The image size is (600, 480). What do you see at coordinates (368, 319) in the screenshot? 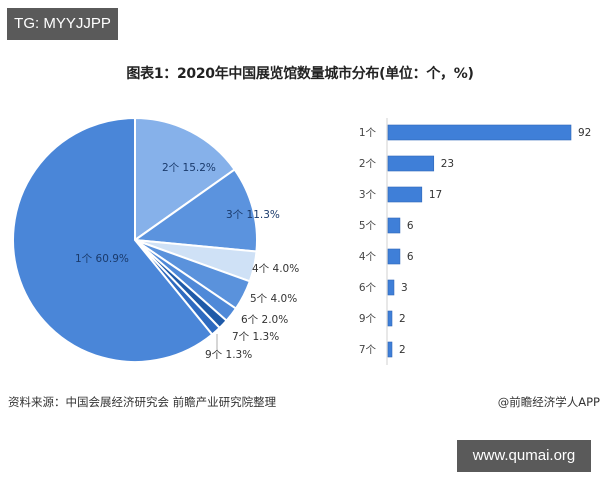
I see `bar-category-label: 9个` at bounding box center [368, 319].